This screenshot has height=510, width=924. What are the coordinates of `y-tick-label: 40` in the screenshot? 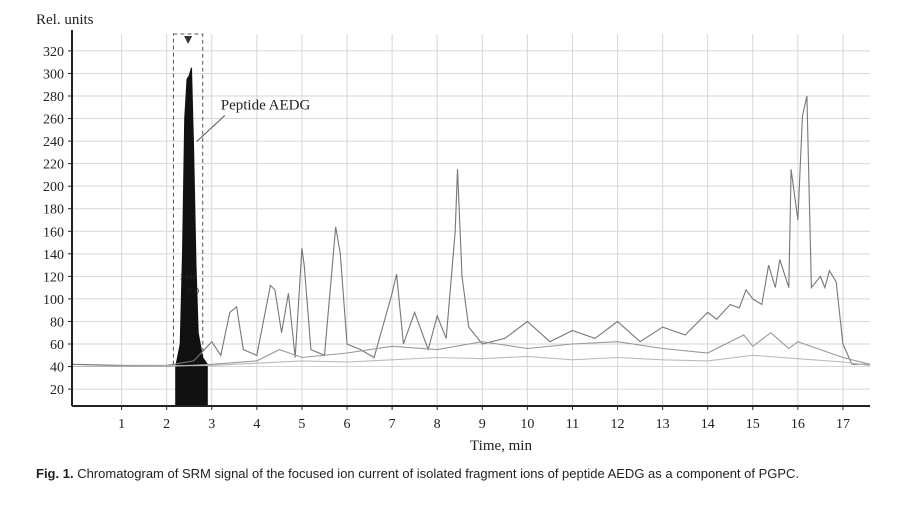 It's located at (57, 368).